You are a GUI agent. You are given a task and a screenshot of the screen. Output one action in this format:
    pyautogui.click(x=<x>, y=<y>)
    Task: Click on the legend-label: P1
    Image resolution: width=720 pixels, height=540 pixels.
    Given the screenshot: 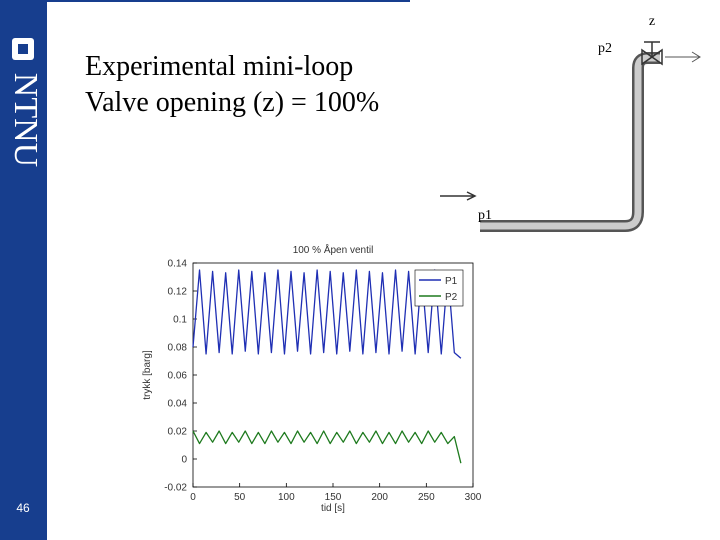 What is the action you would take?
    pyautogui.click(x=451, y=281)
    